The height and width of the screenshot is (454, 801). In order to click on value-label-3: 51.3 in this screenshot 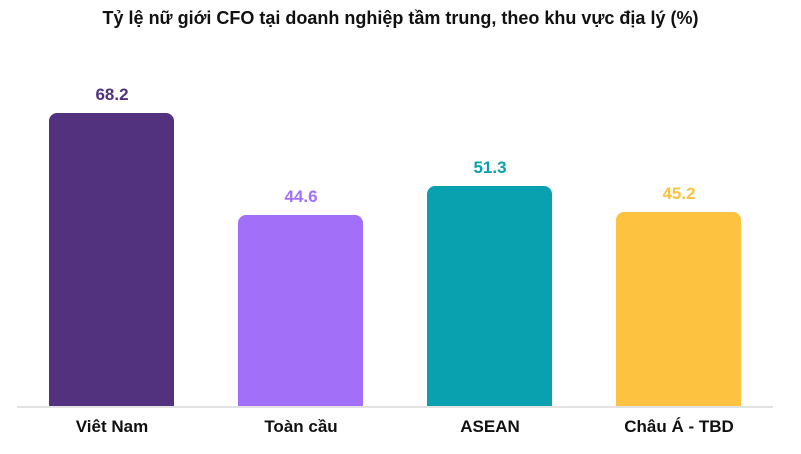, I will do `click(490, 167)`.